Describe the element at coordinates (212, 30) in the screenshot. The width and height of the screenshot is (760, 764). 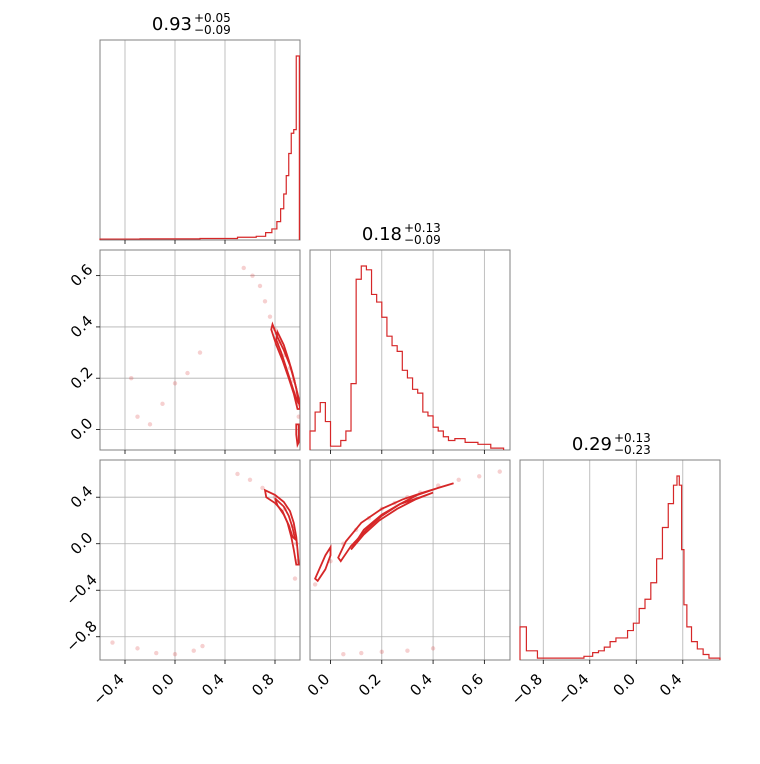
I see `title-0-minus: −0.09` at that location.